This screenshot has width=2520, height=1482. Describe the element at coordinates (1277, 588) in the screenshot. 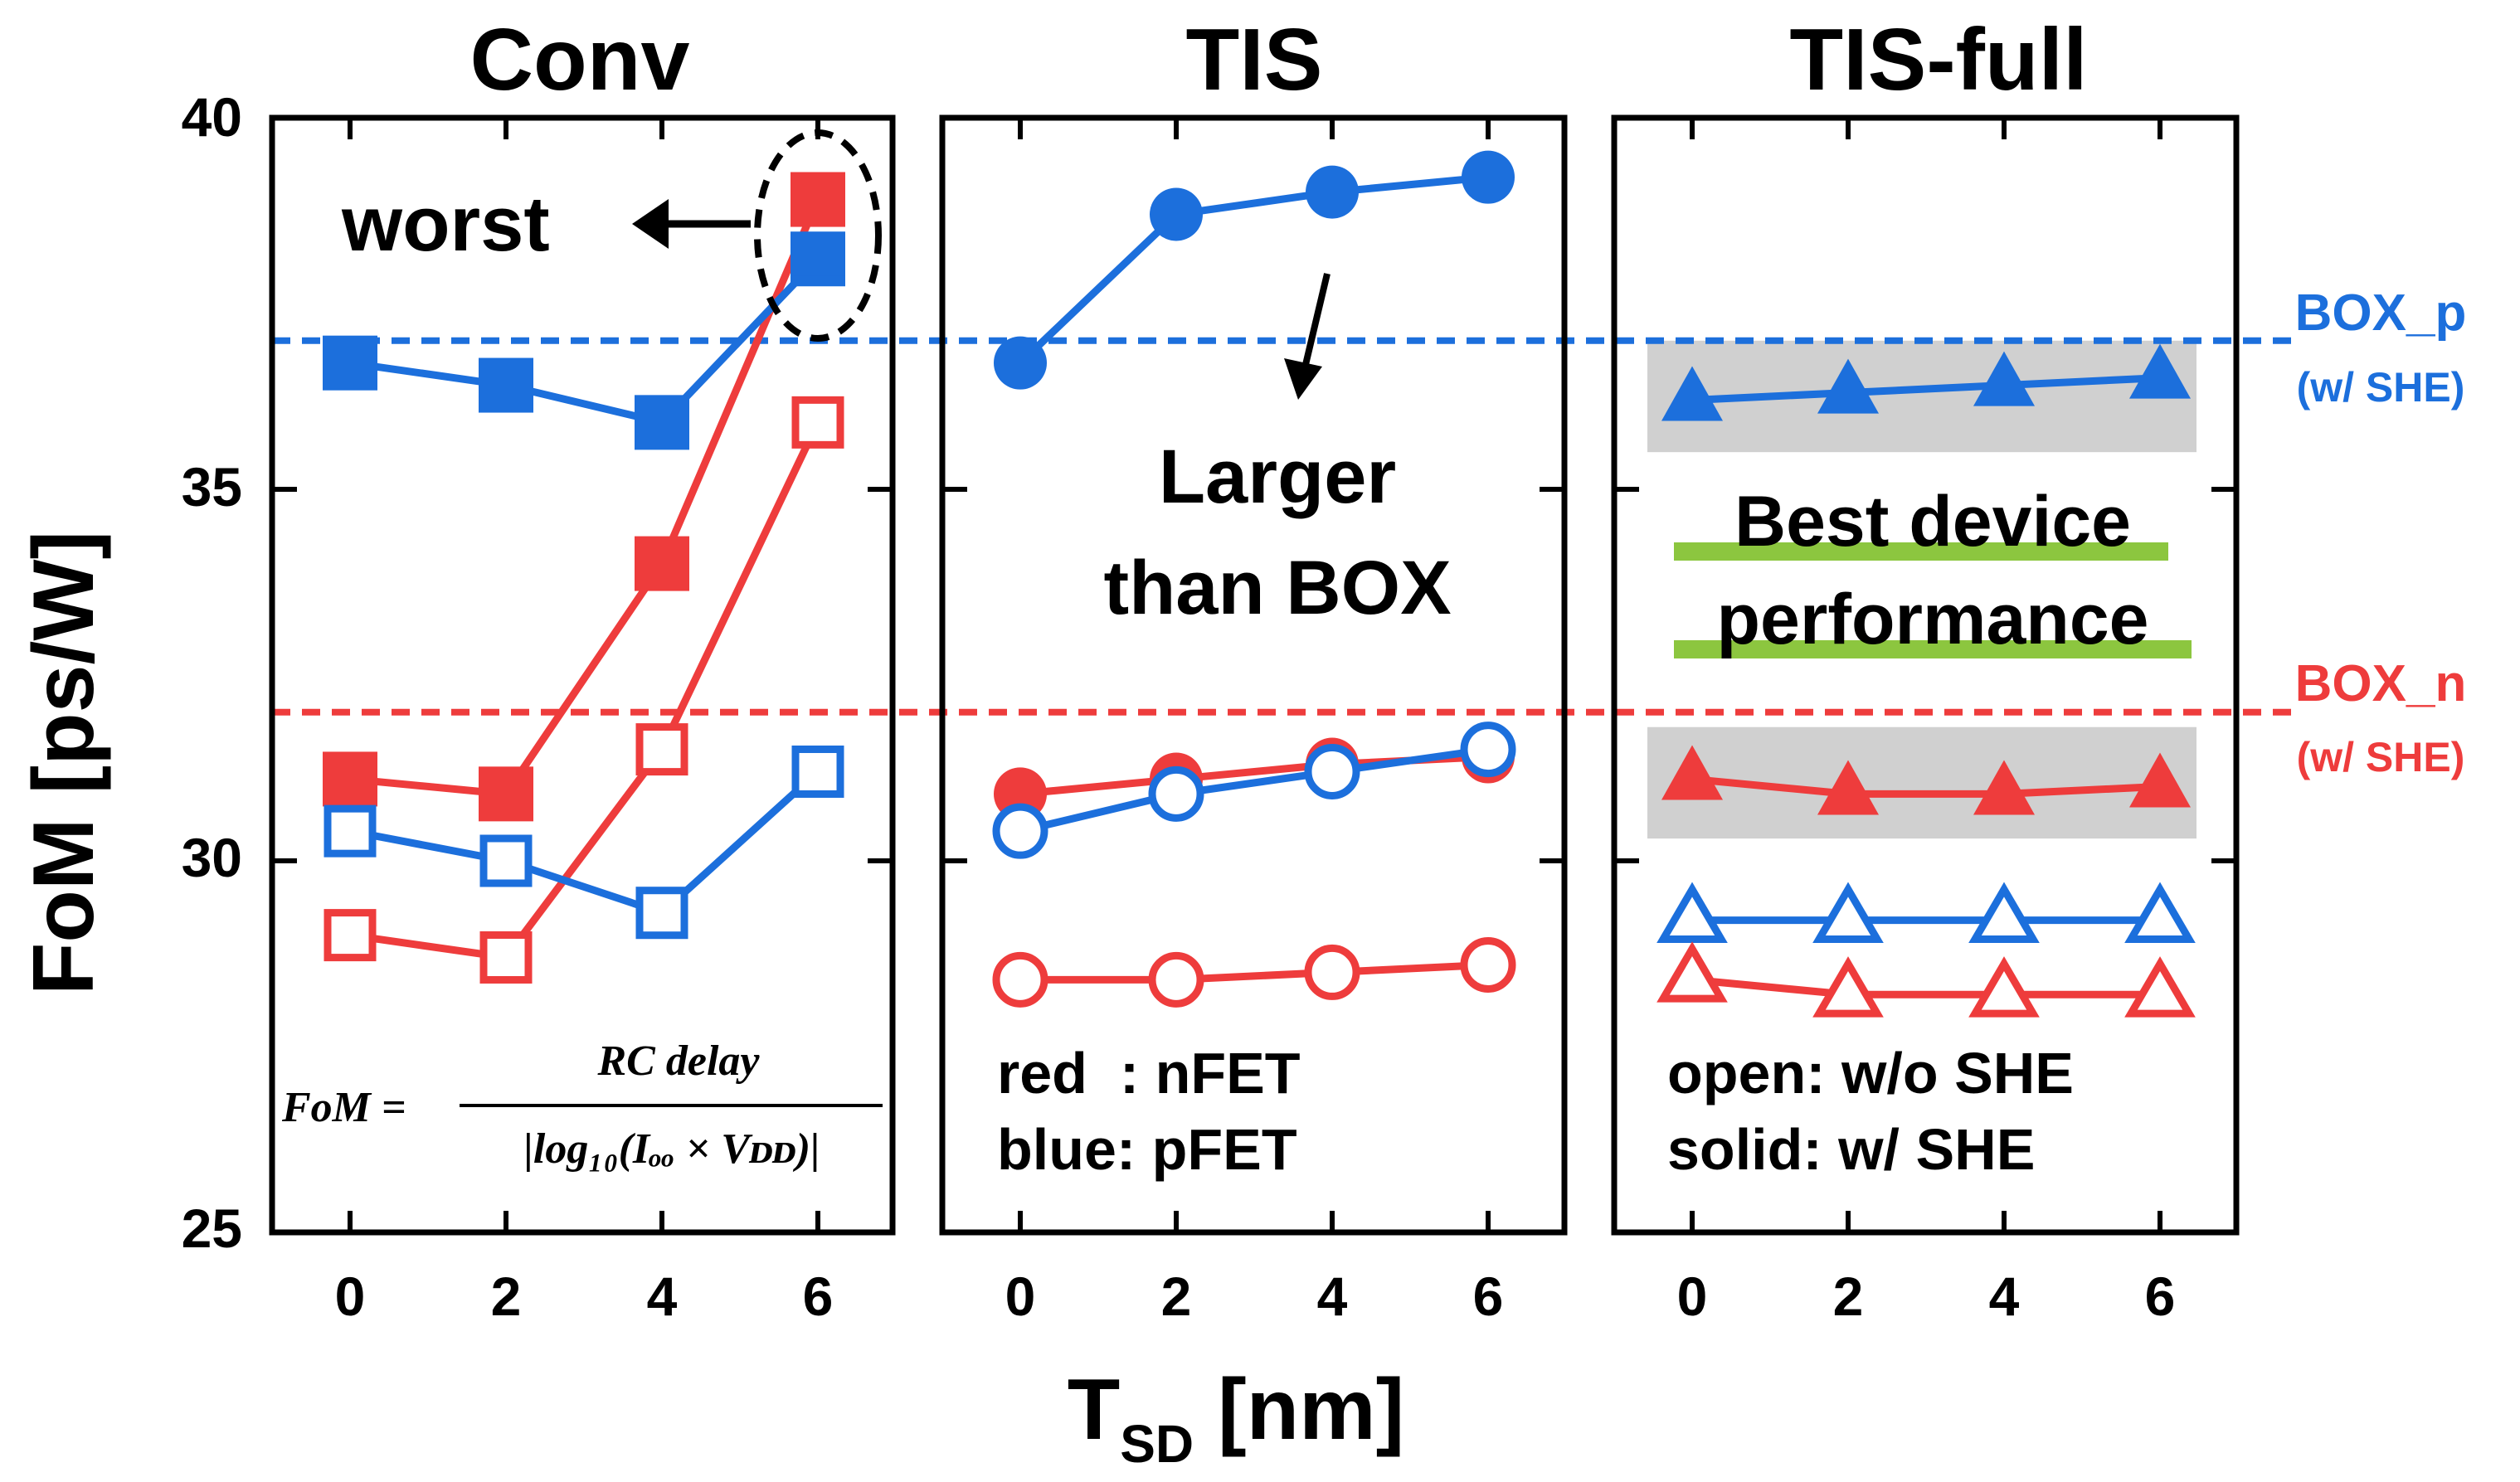

I see `larger-than-box-line2: than BOX` at that location.